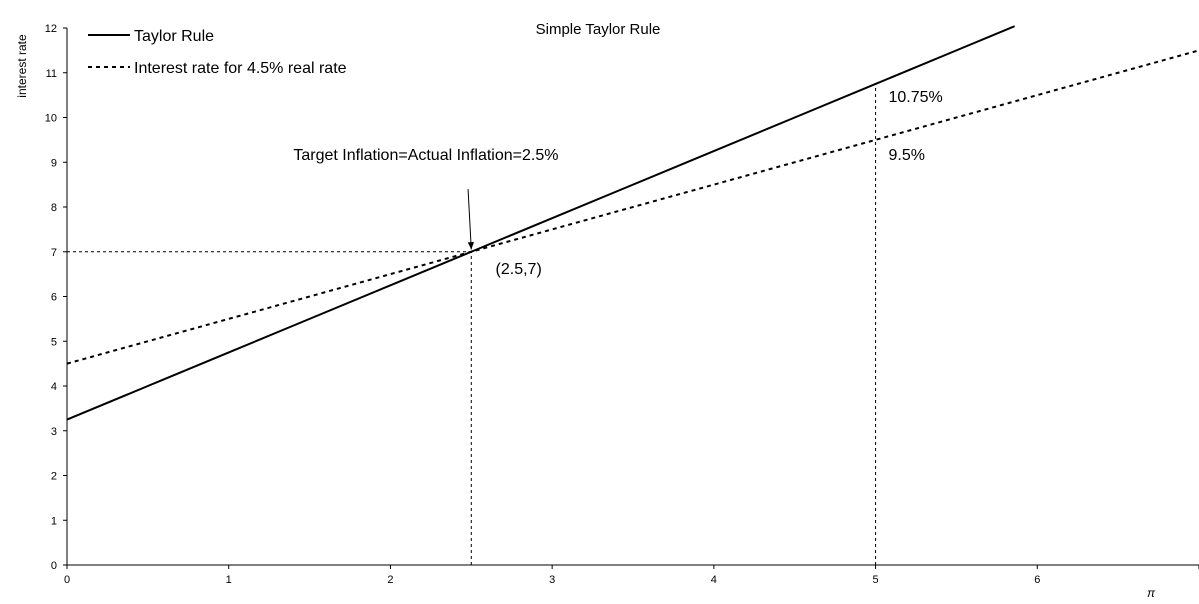 This screenshot has height=604, width=1199. I want to click on x-tick-label: 5, so click(876, 580).